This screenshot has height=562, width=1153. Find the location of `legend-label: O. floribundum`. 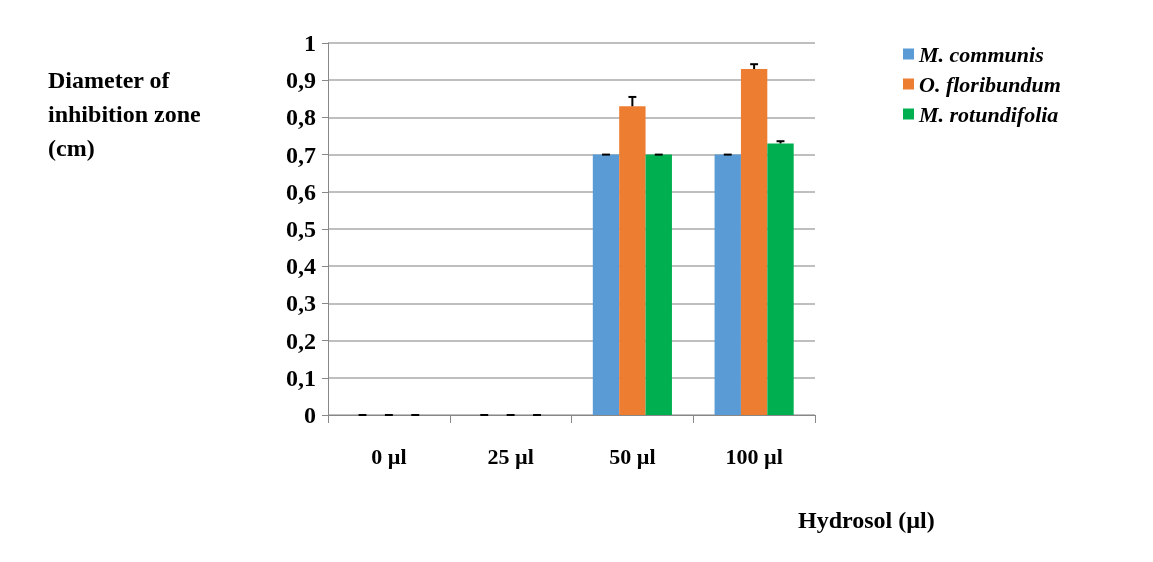

legend-label: O. floribundum is located at coordinates (990, 84).